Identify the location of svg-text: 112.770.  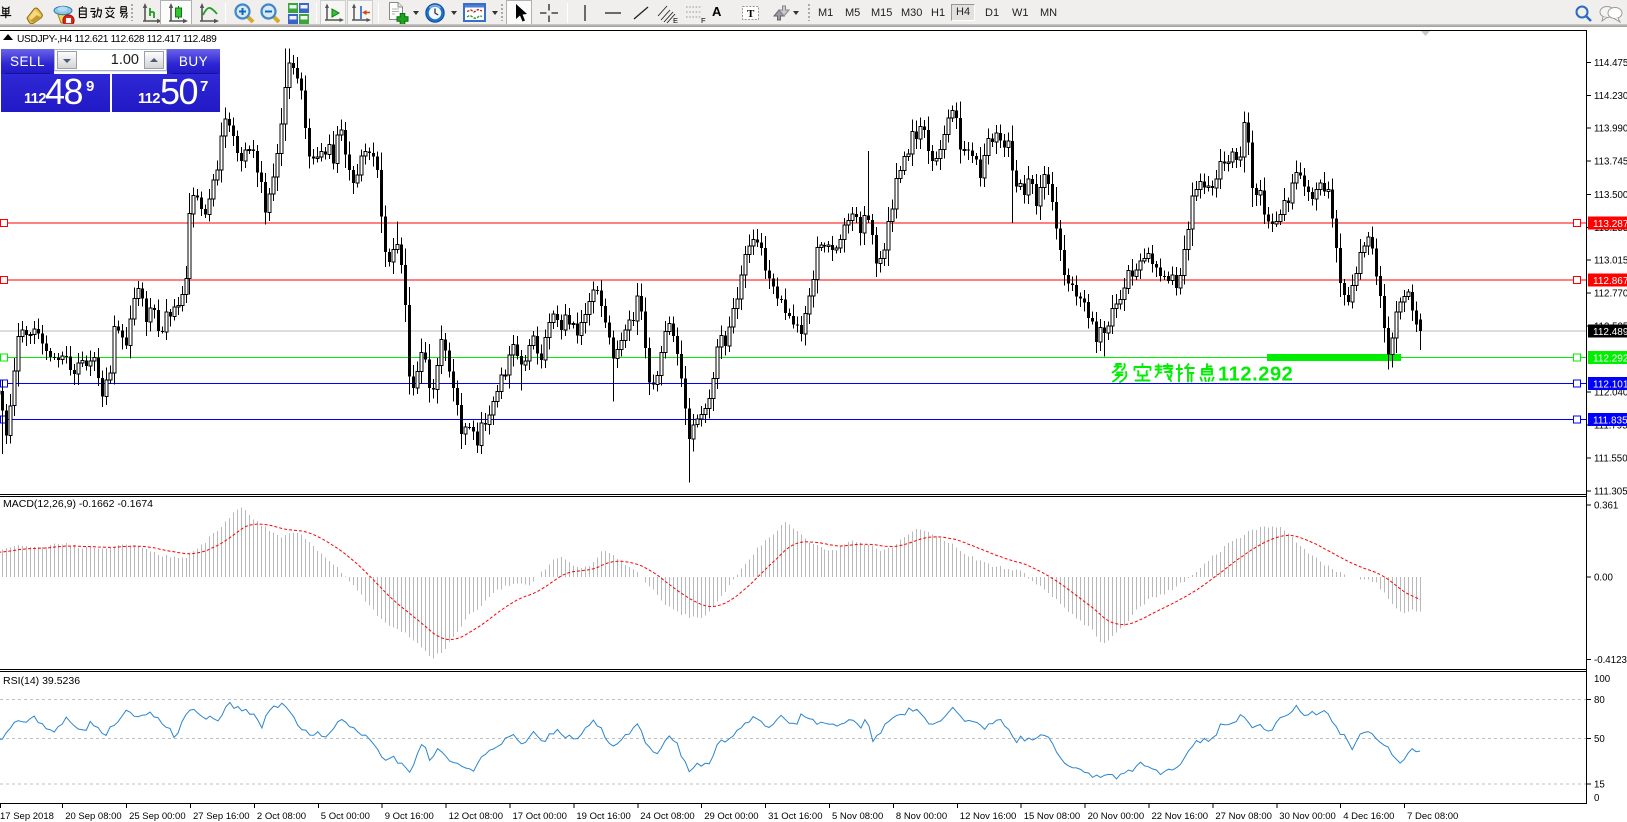
(1610, 294).